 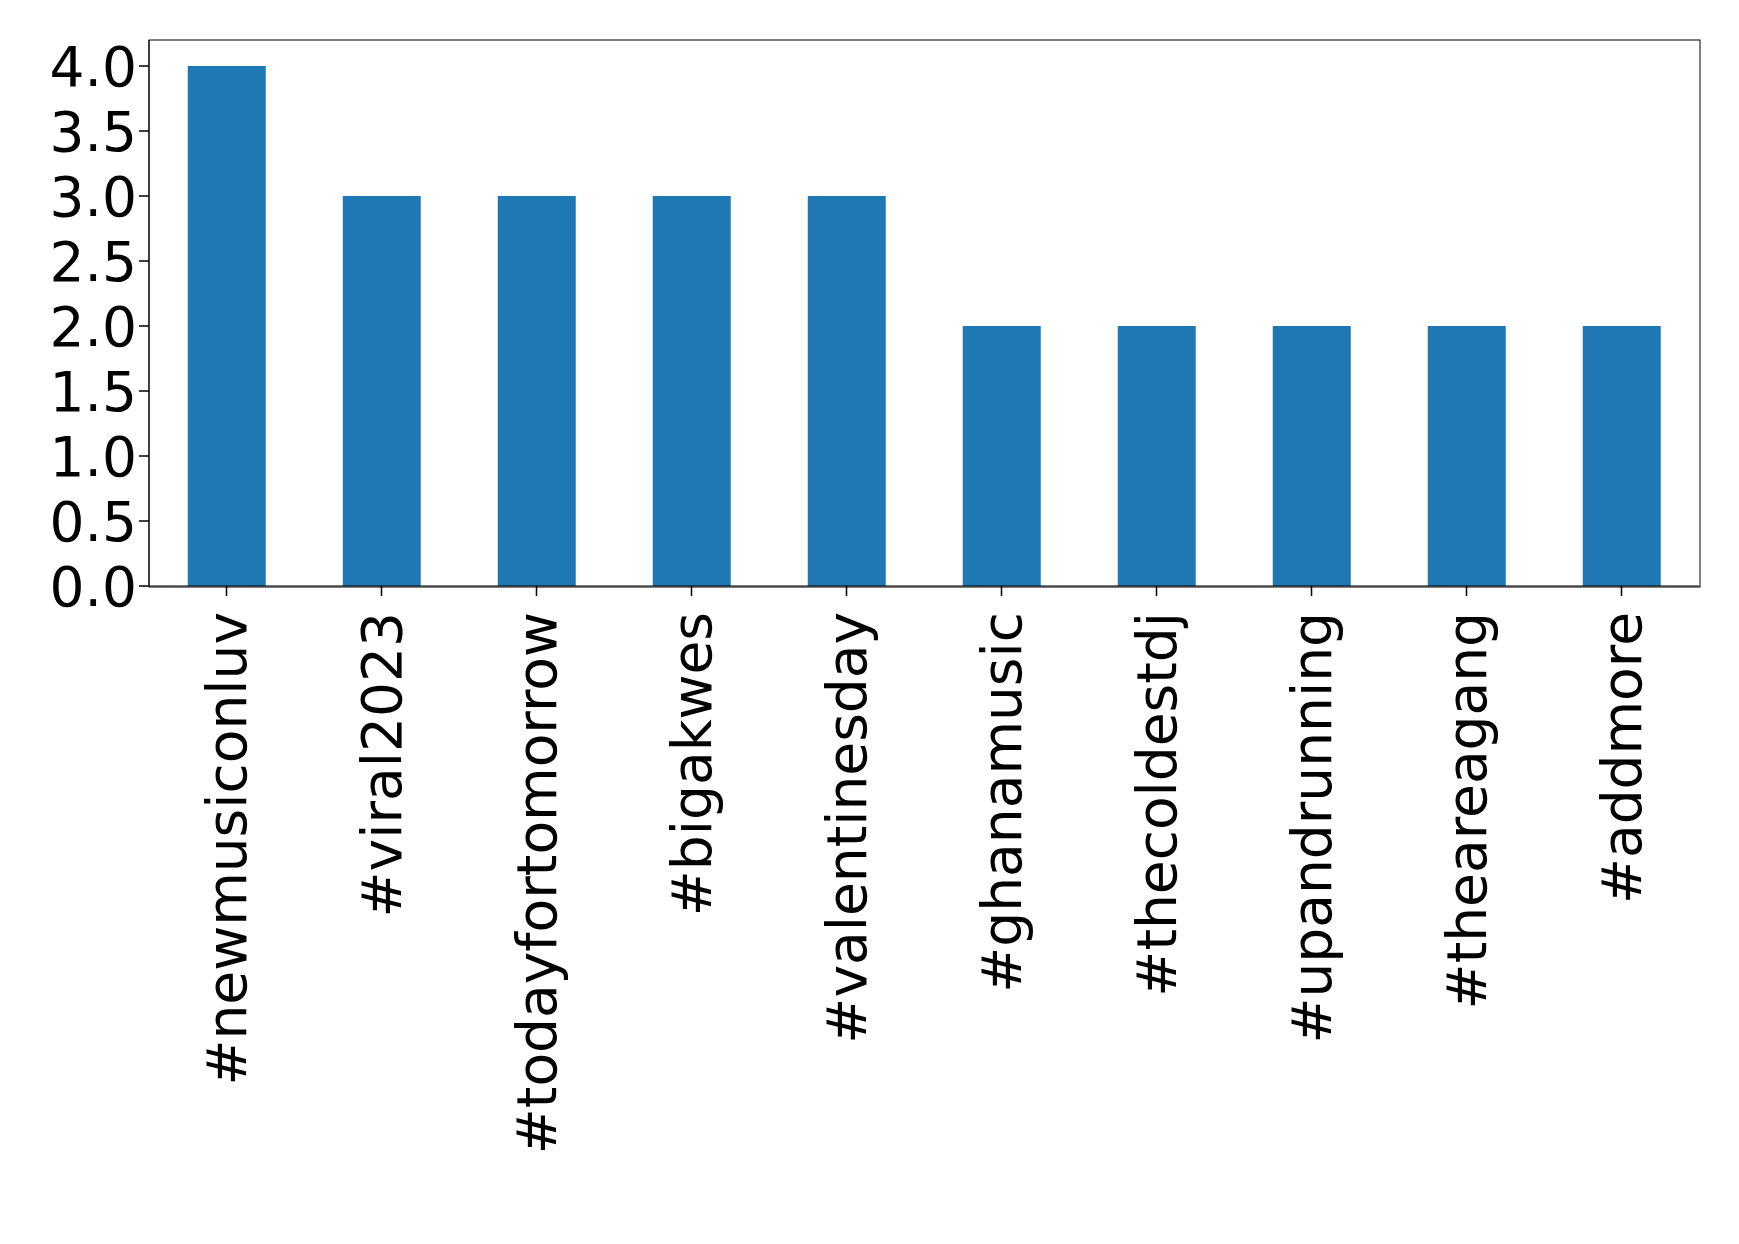 What do you see at coordinates (1001, 802) in the screenshot?
I see `x-tick-label: #ghanamusic` at bounding box center [1001, 802].